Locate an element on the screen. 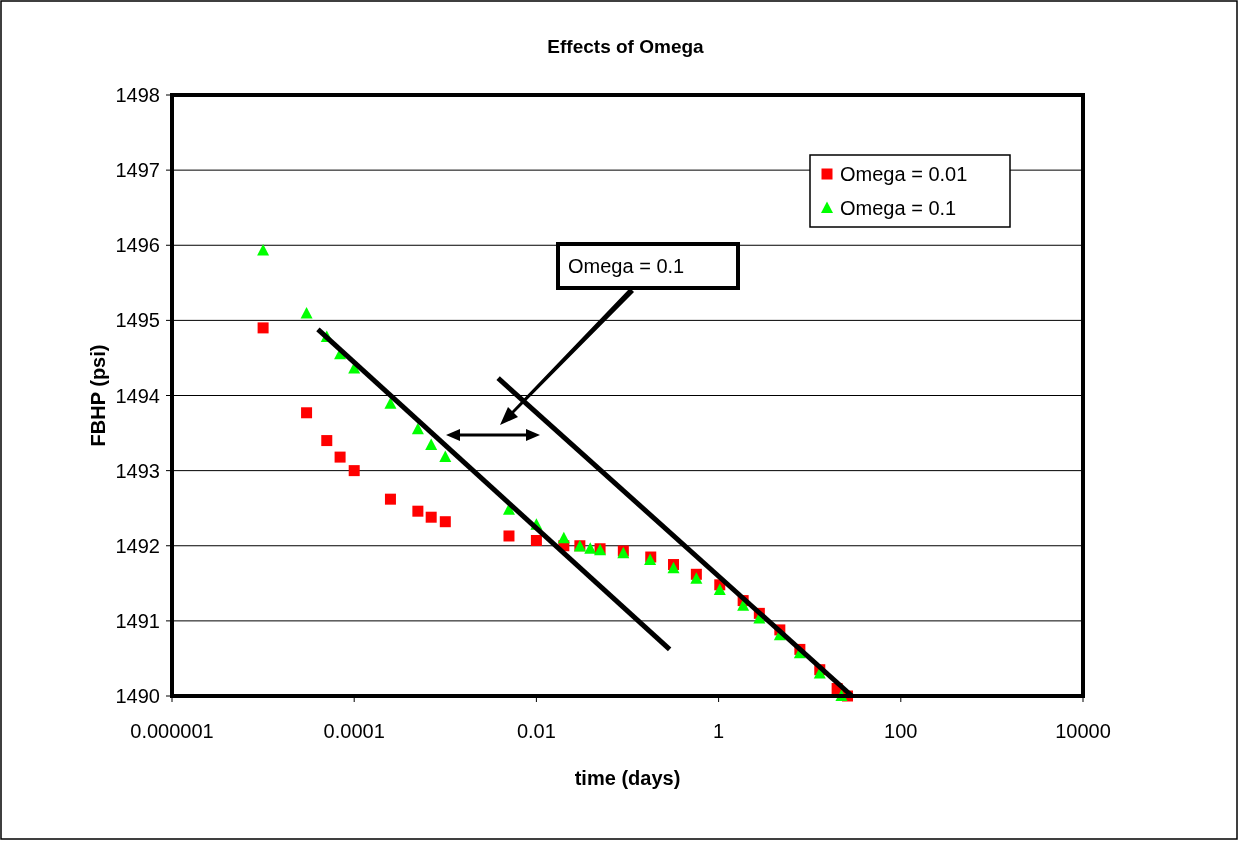 The height and width of the screenshot is (841, 1239). y-tick-label: 1494 is located at coordinates (137, 395).